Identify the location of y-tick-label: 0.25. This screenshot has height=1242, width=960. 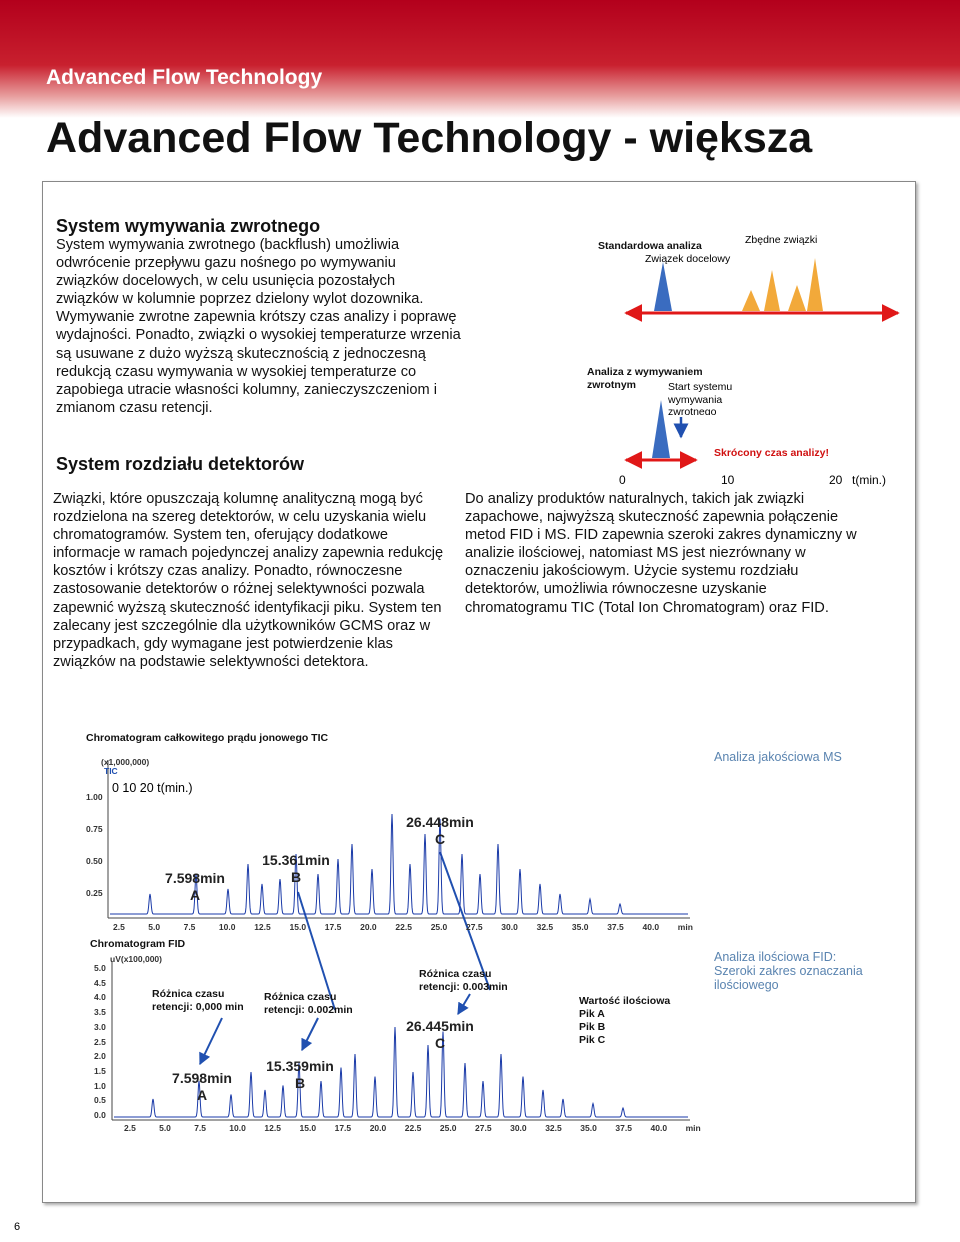
(94, 893).